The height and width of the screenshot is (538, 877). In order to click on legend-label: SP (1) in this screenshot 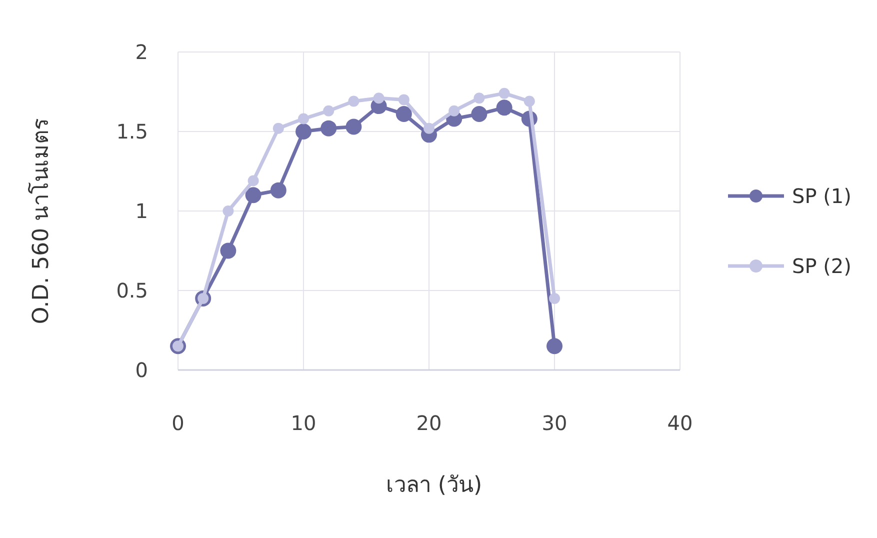, I will do `click(822, 196)`.